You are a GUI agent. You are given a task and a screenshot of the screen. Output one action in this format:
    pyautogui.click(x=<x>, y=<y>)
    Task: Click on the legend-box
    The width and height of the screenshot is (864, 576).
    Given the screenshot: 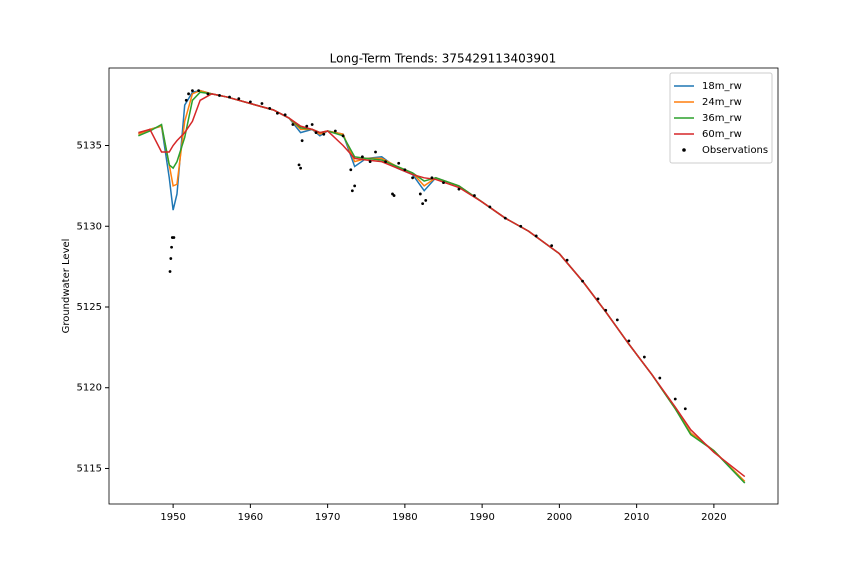 What is the action you would take?
    pyautogui.click(x=721, y=118)
    